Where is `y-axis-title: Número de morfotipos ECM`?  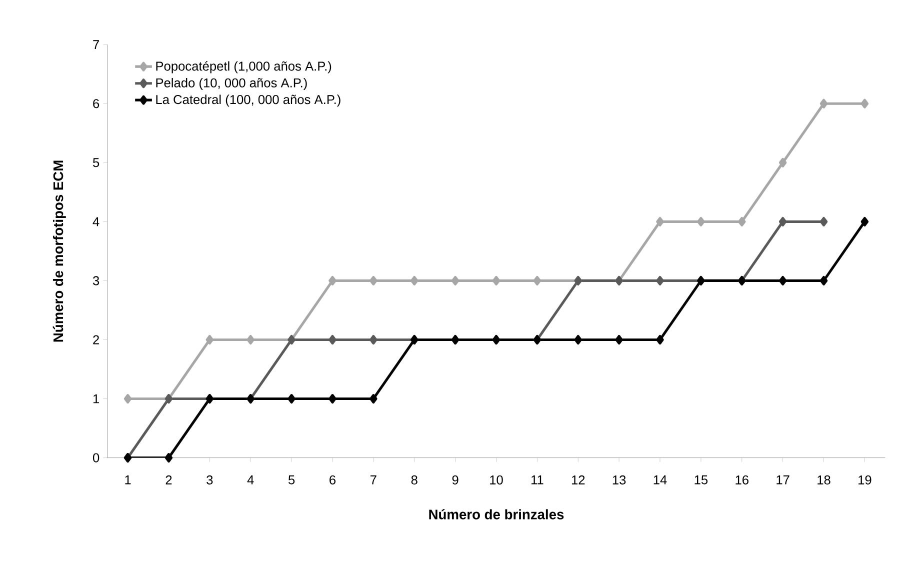
y-axis-title: Número de morfotipos ECM is located at coordinates (59, 251).